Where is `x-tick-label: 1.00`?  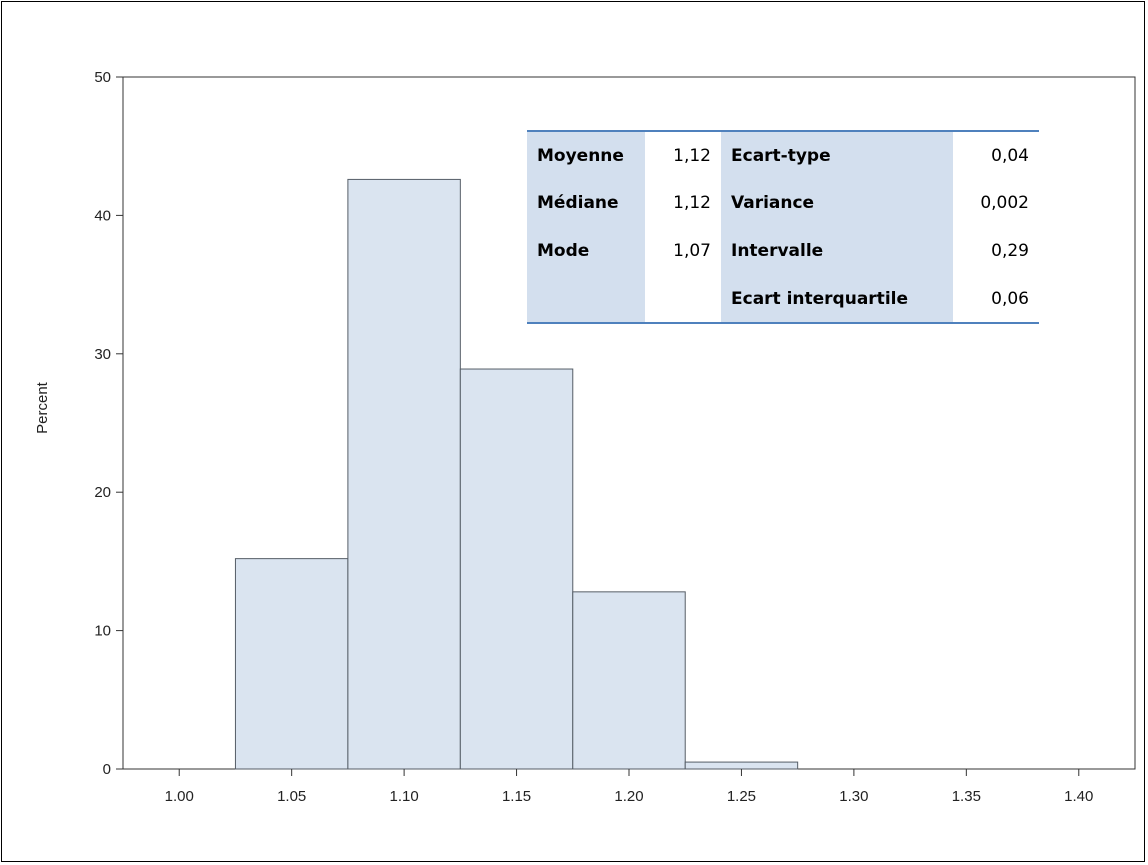 x-tick-label: 1.00 is located at coordinates (179, 796).